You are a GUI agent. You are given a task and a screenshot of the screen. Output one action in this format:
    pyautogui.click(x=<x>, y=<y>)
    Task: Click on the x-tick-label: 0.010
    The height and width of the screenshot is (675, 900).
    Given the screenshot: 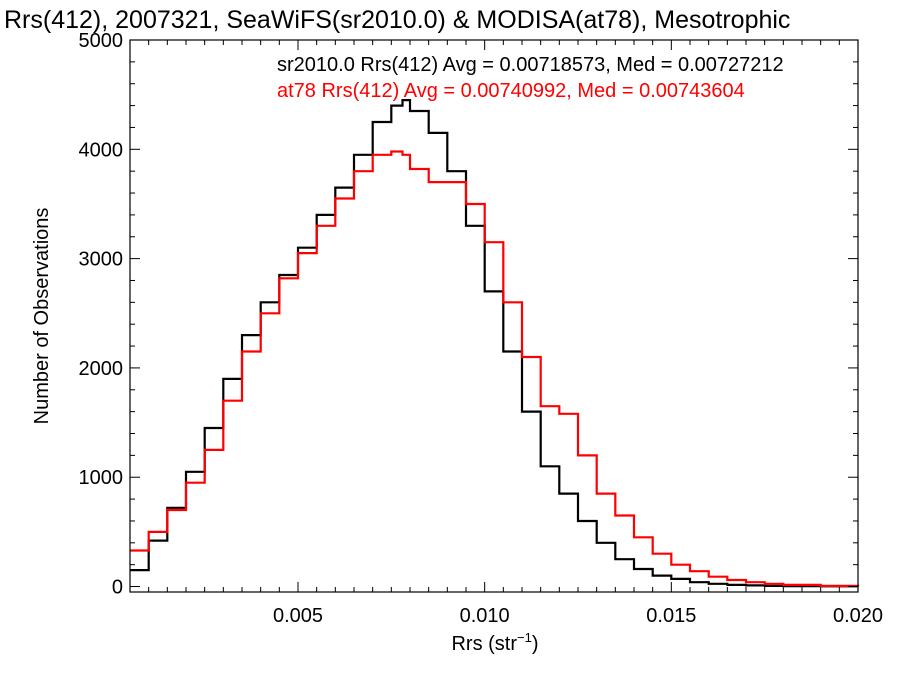 What is the action you would take?
    pyautogui.click(x=485, y=616)
    